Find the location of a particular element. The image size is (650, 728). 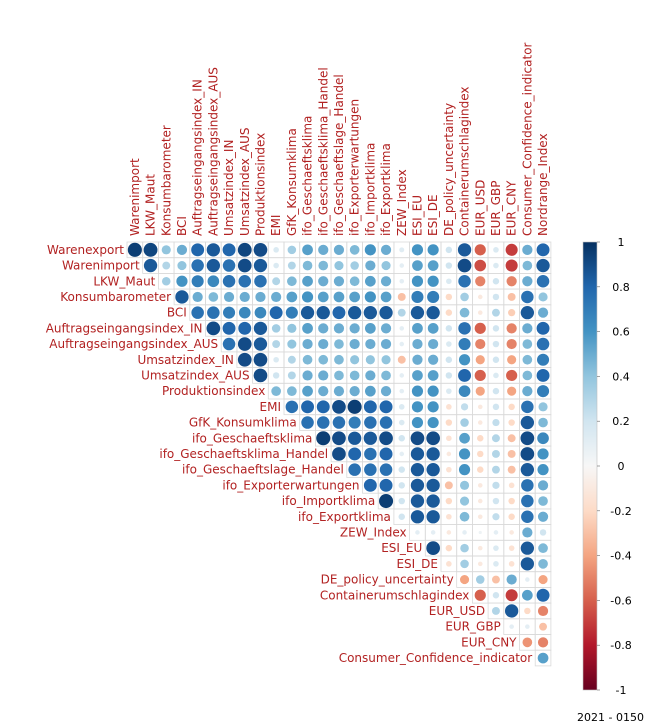

colorbar-gradient is located at coordinates (590, 466).